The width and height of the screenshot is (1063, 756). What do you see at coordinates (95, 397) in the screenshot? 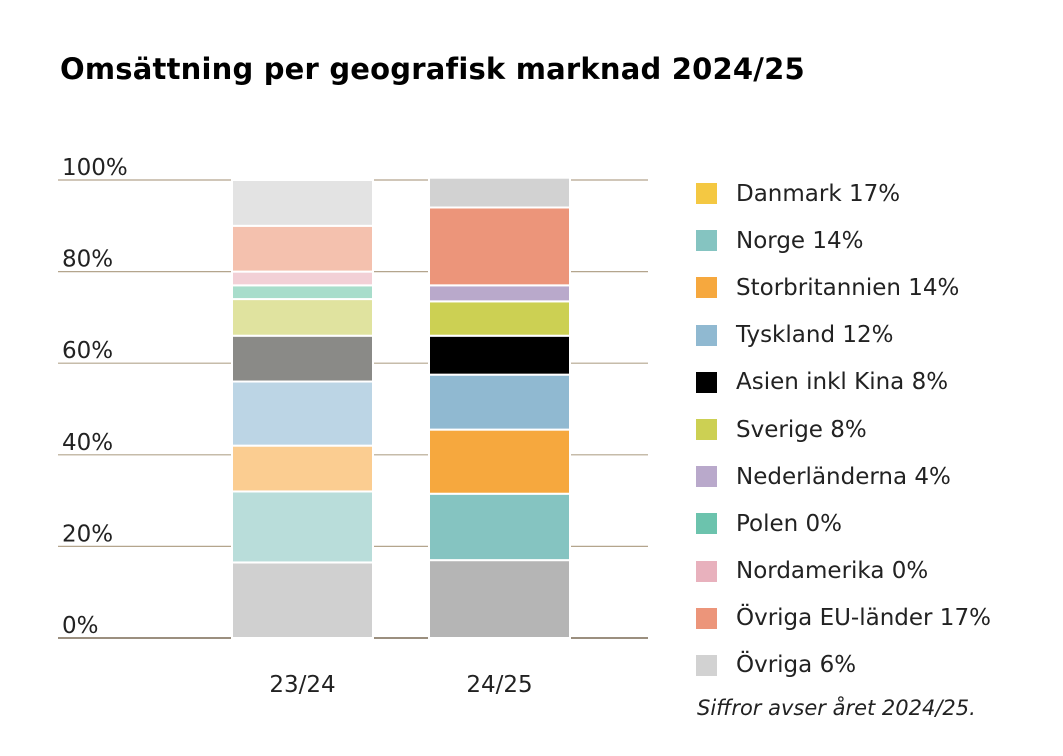
I see `y-axis-ticks: 0% 20% 40% 60% 80% 100%` at bounding box center [95, 397].